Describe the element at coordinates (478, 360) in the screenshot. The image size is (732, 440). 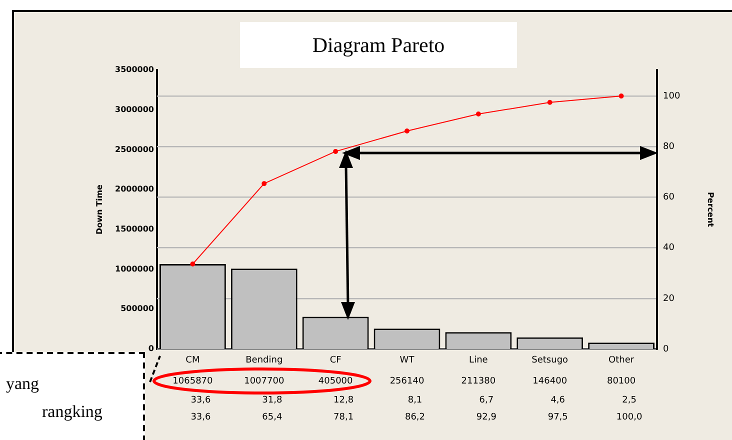
I see `x-tick-label: Line` at that location.